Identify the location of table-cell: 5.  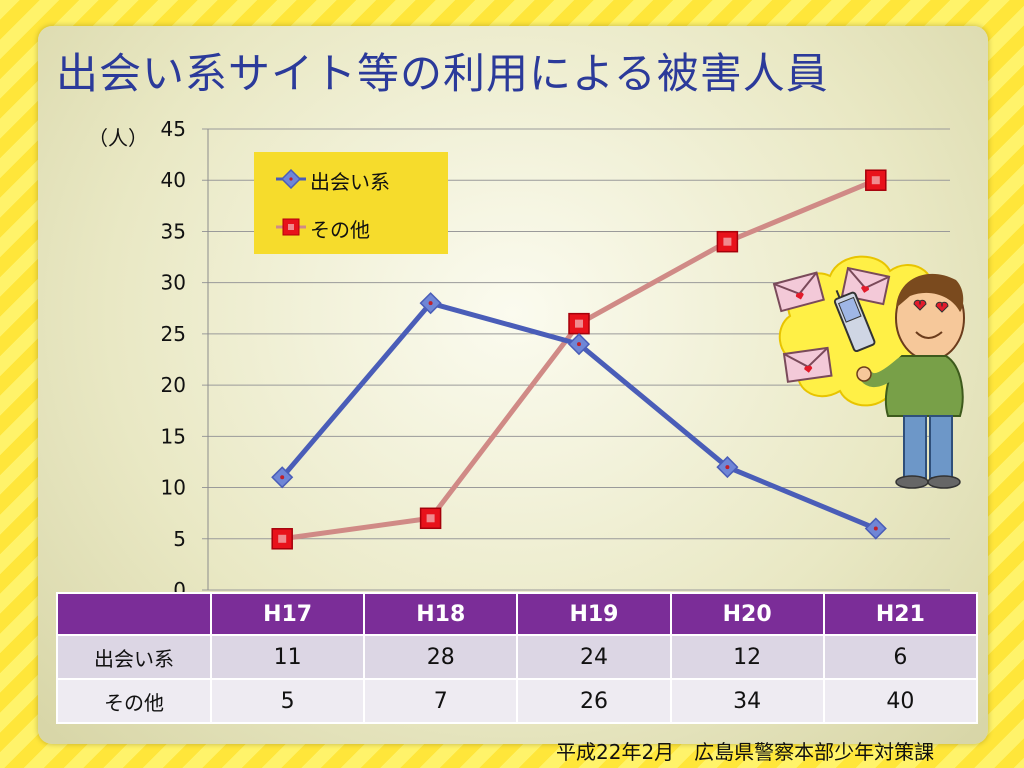
(287, 701).